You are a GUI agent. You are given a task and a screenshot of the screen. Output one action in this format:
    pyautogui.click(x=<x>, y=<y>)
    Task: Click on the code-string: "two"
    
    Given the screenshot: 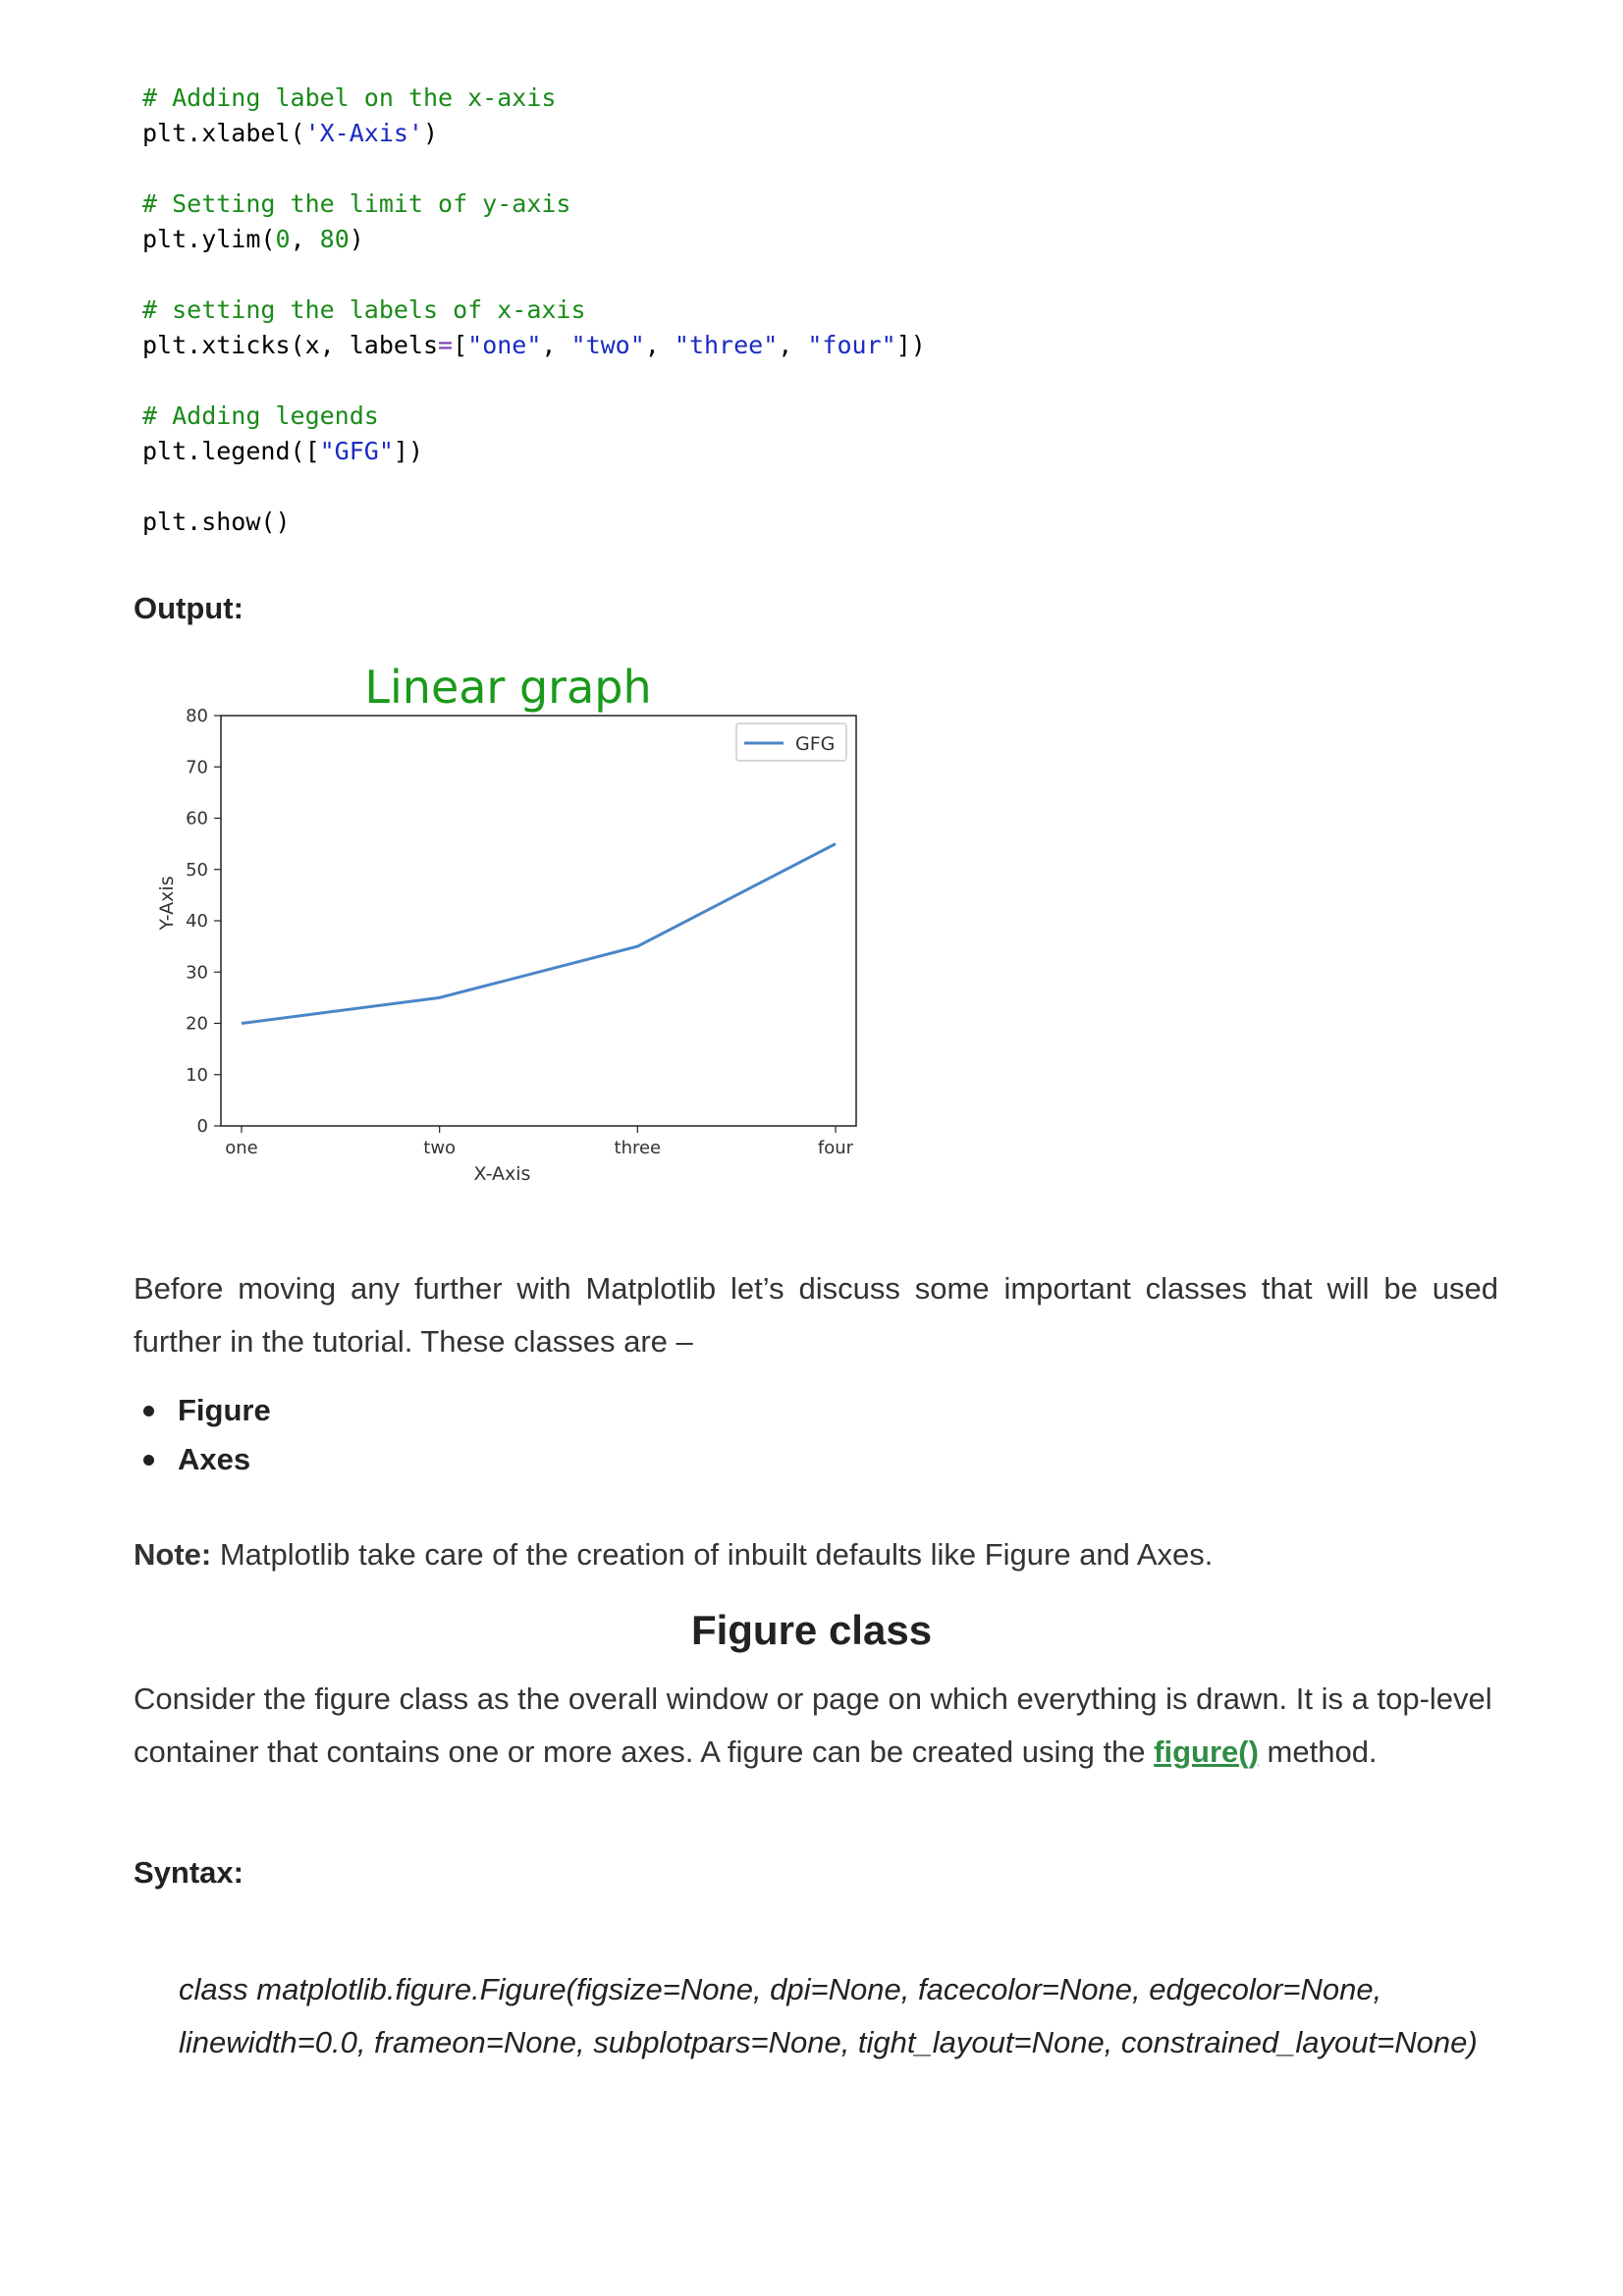 What is the action you would take?
    pyautogui.click(x=607, y=345)
    